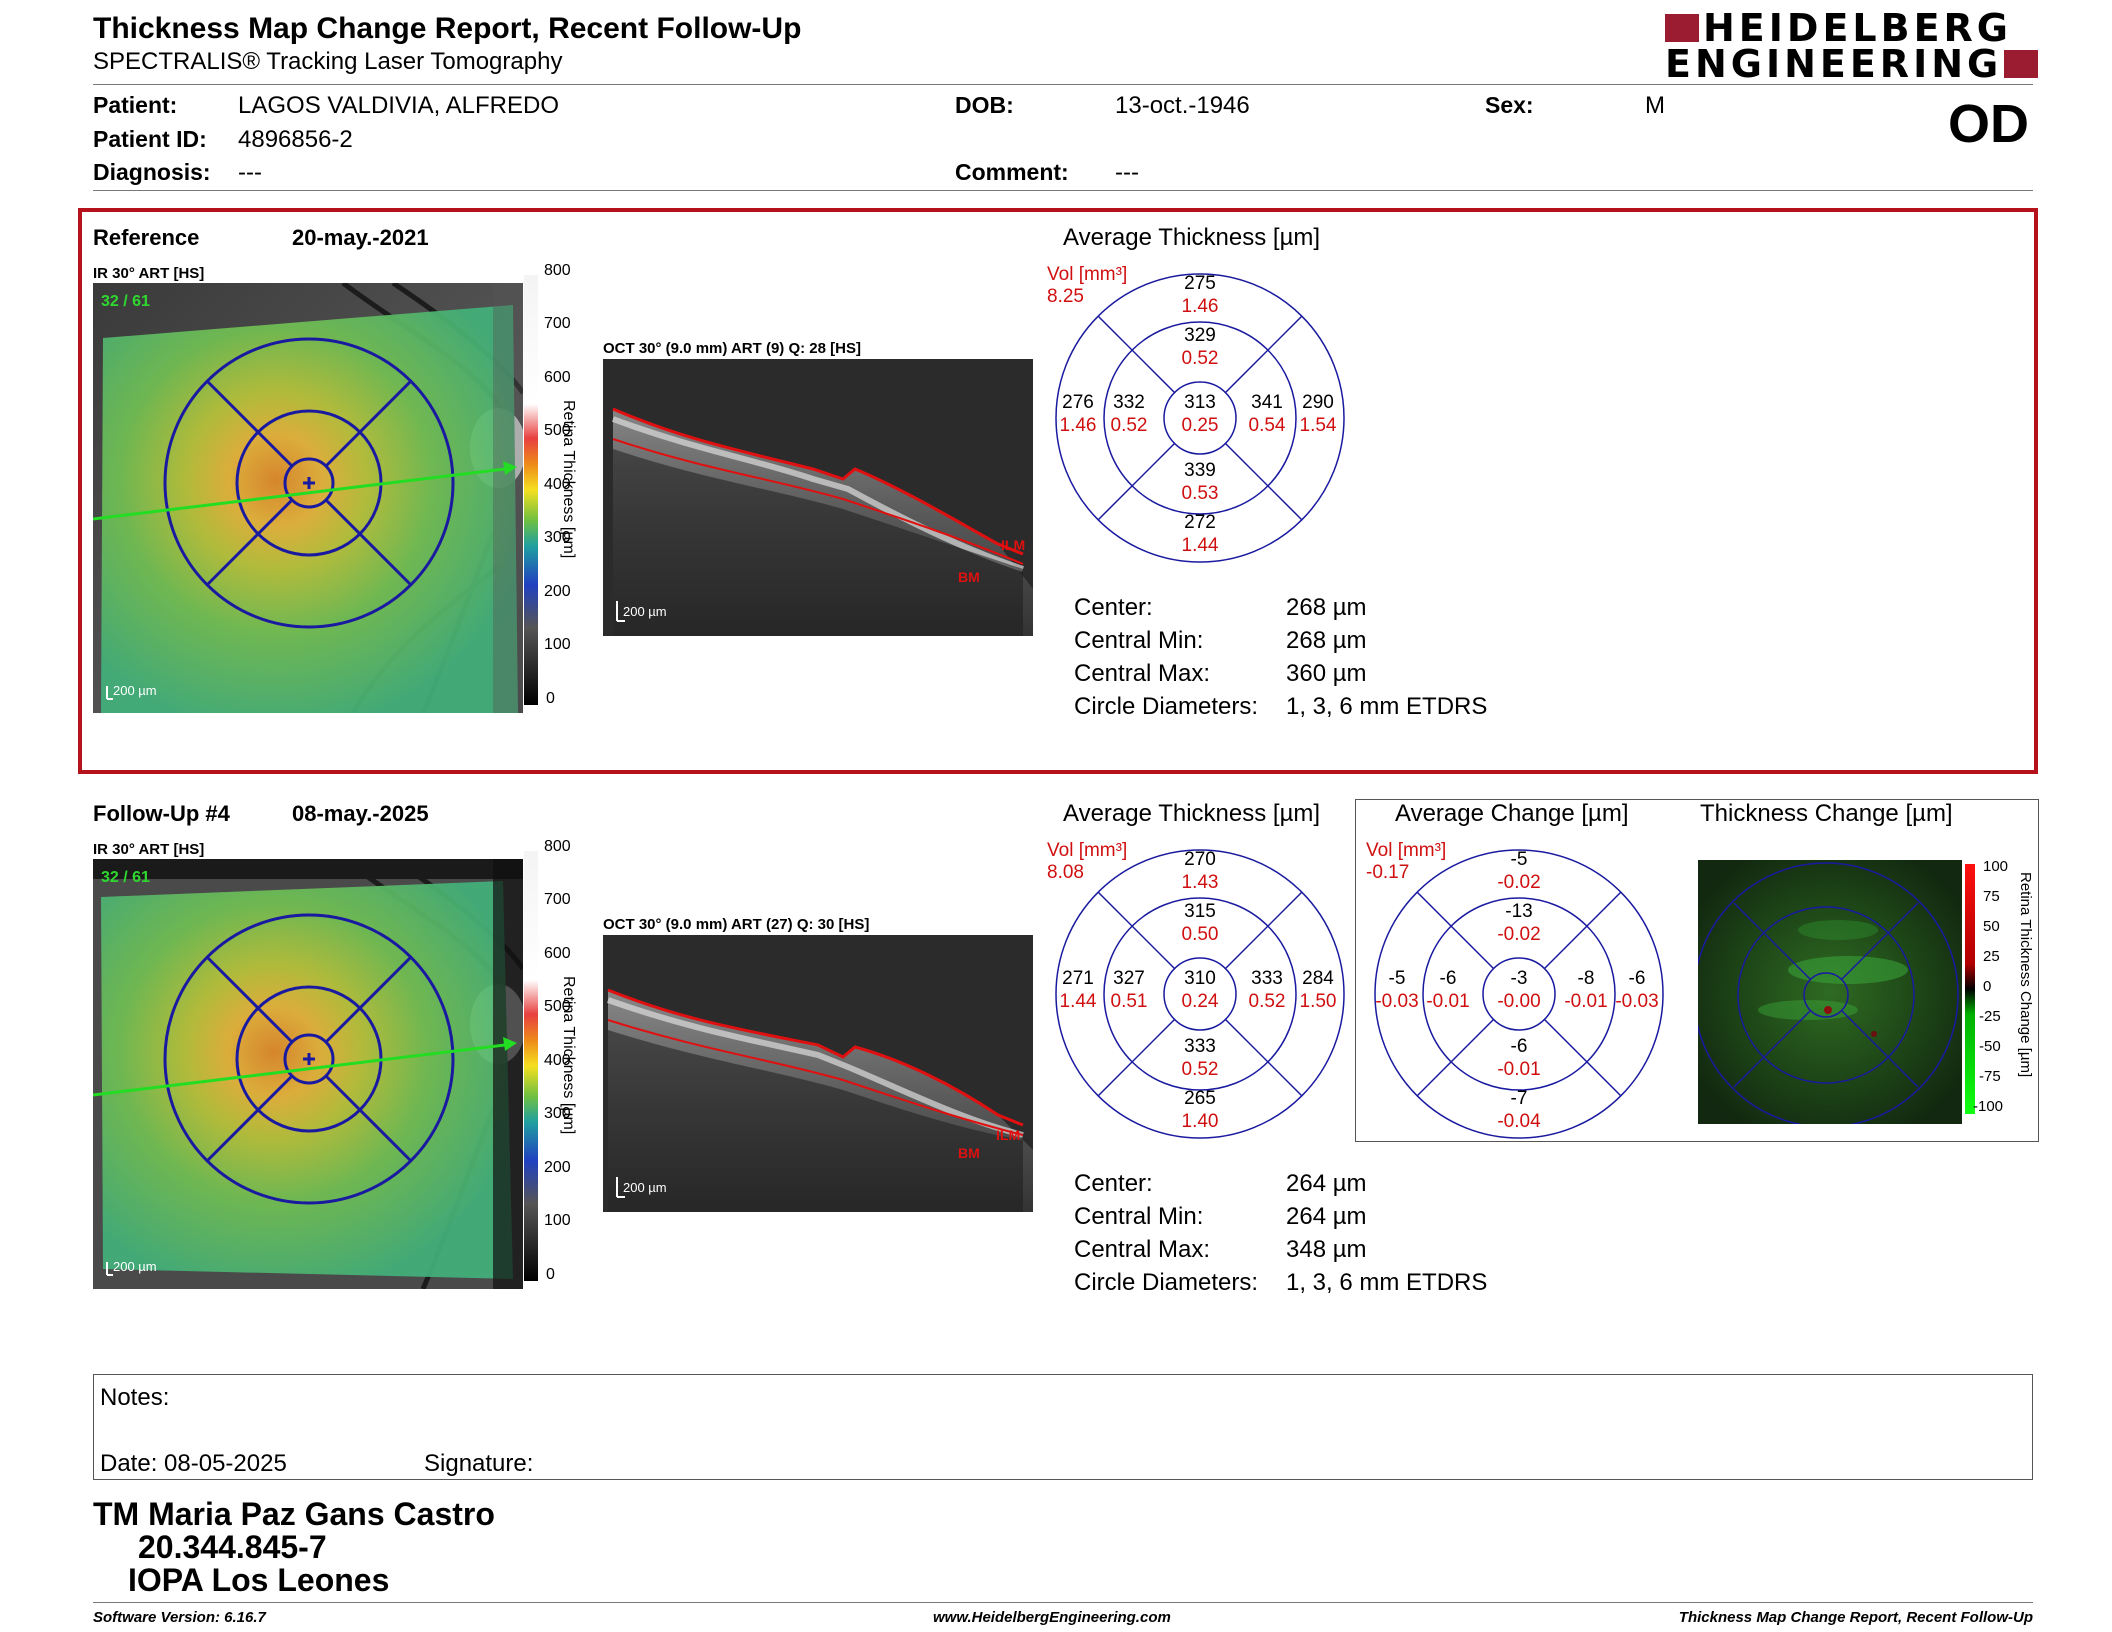 The width and height of the screenshot is (2112, 1632). What do you see at coordinates (732, 348) in the screenshot?
I see `reference-oct-label: OCT 30° (9.0 mm) ART (9) Q: 28 [HS]` at bounding box center [732, 348].